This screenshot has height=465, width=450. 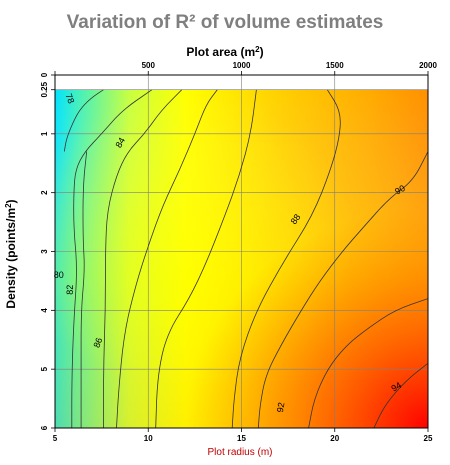 I want to click on bottom-tick-label-15: 15, so click(x=241, y=438).